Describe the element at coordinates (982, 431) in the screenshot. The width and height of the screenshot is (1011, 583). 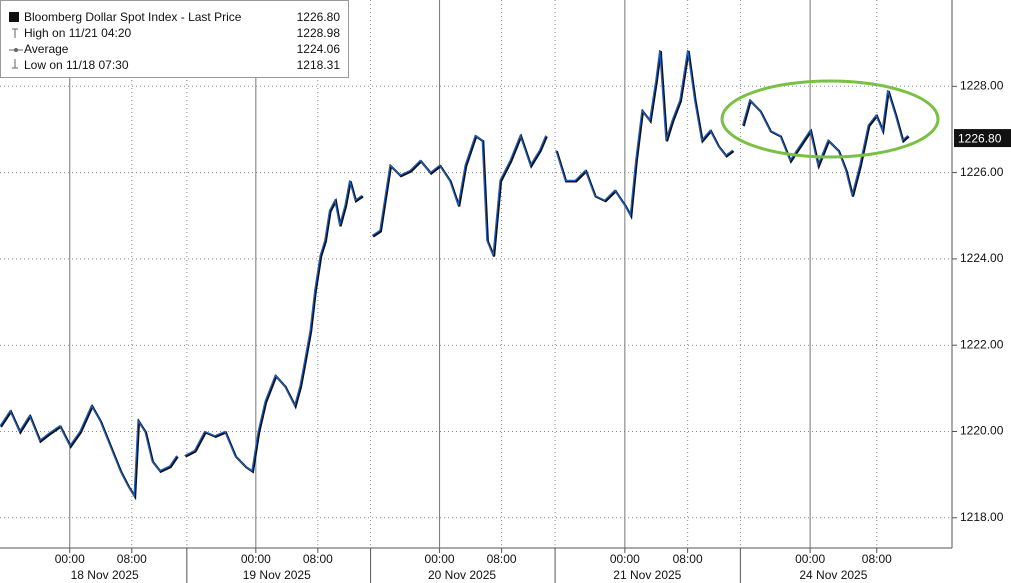
I see `y-tick-label: 1220.00` at that location.